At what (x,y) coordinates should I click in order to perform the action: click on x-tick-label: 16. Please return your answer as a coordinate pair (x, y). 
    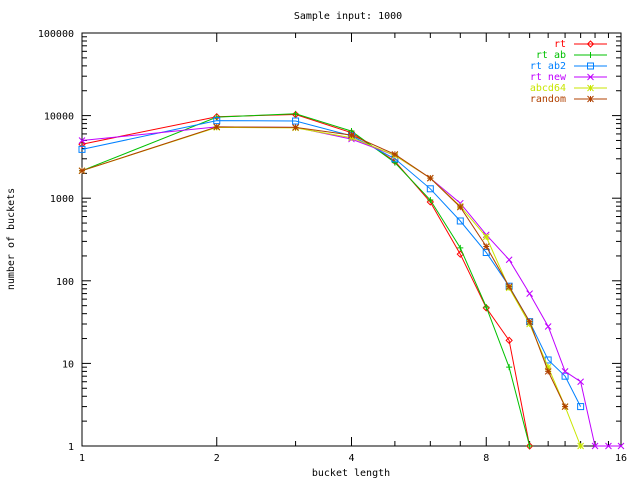
    Looking at the image, I should click on (621, 458).